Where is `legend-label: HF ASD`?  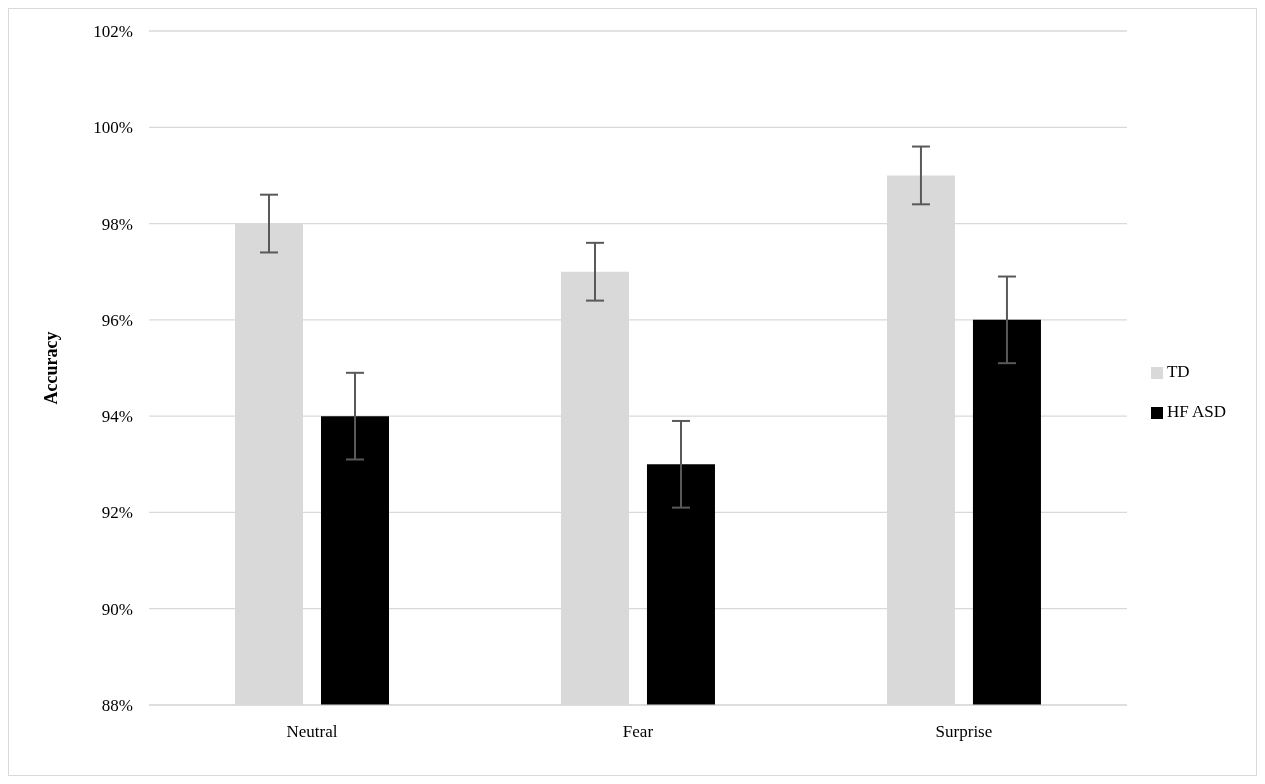 legend-label: HF ASD is located at coordinates (1196, 411).